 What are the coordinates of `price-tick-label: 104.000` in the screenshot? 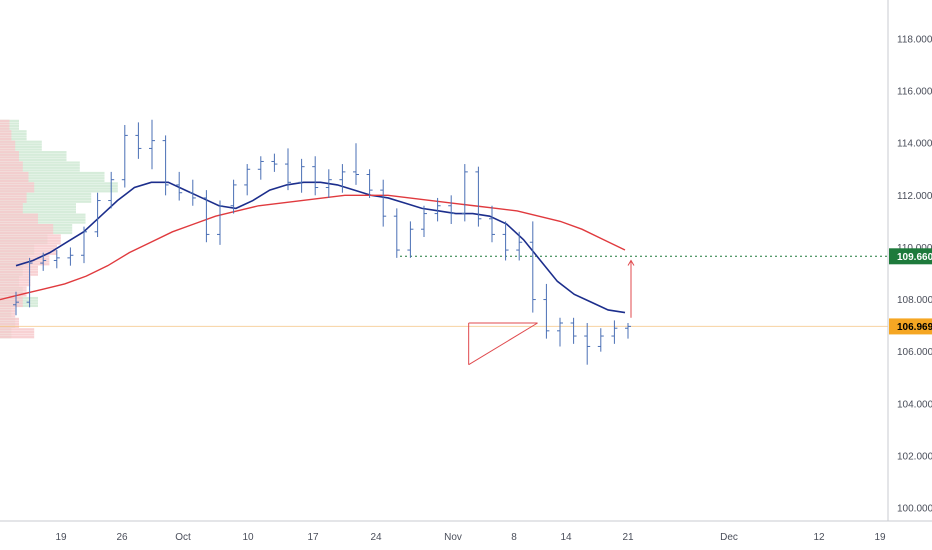 It's located at (914, 404).